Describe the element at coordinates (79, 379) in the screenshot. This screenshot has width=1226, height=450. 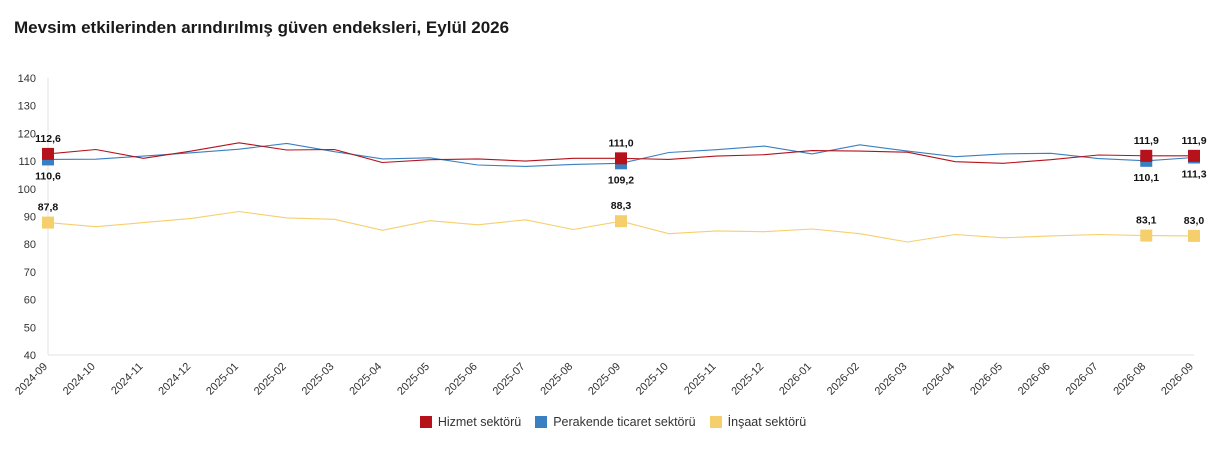
I see `x-tick-label: 2024-10` at that location.